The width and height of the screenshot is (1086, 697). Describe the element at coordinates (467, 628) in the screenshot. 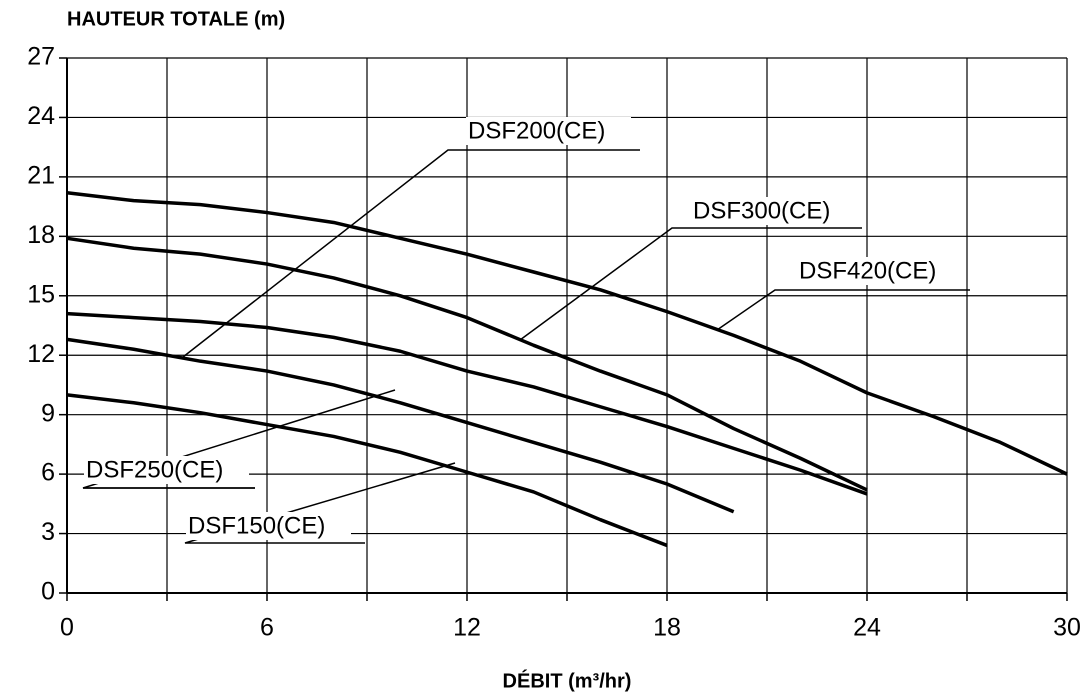

I see `x-tick-label: 12` at that location.